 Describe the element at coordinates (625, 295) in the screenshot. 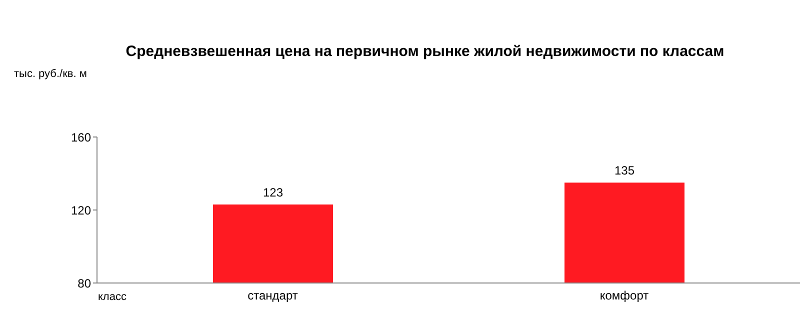

I see `x-tick-label: комфорт` at that location.